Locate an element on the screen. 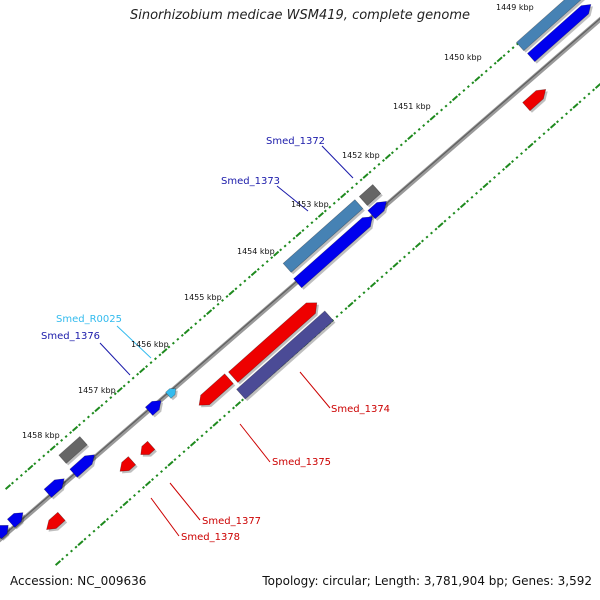 The height and width of the screenshot is (600, 600). gene-1449-steel-shape is located at coordinates (549, 26).